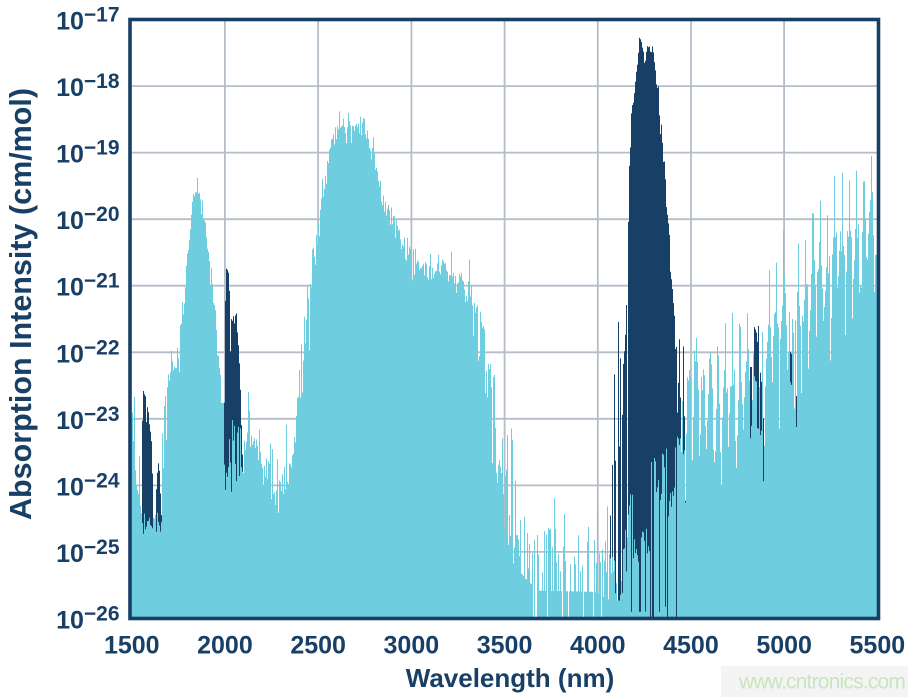 This screenshot has width=922, height=697. I want to click on svg-text: 4500, so click(691, 645).